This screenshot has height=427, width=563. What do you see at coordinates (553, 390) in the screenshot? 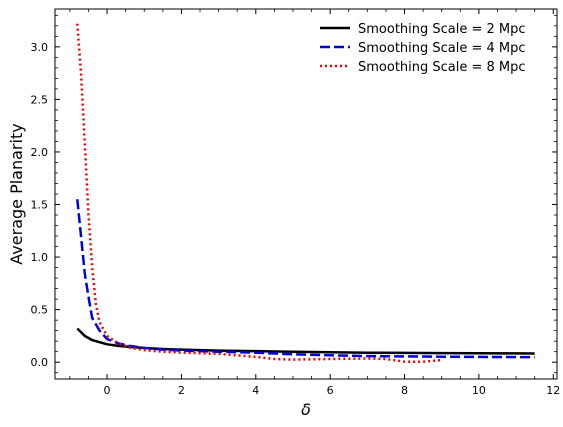
I see `x-tick-label: 12` at bounding box center [553, 390].